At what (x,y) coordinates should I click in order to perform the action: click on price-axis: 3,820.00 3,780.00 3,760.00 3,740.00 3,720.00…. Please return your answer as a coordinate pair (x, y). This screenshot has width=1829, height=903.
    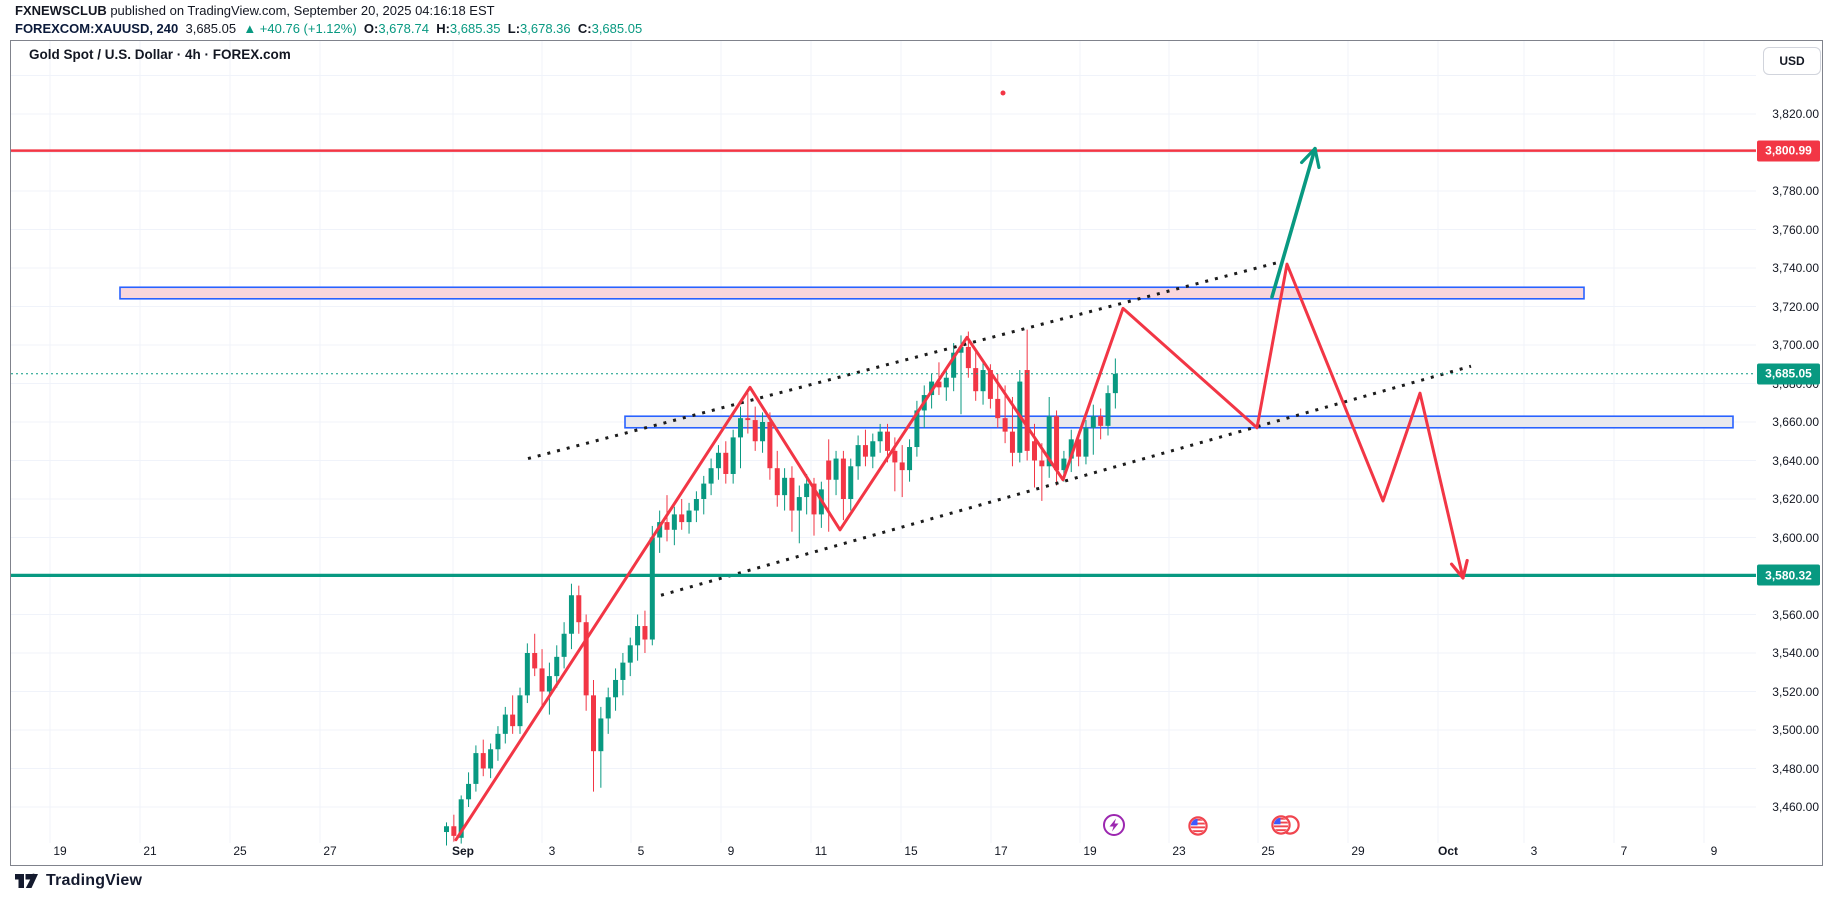
    Looking at the image, I should click on (1789, 445).